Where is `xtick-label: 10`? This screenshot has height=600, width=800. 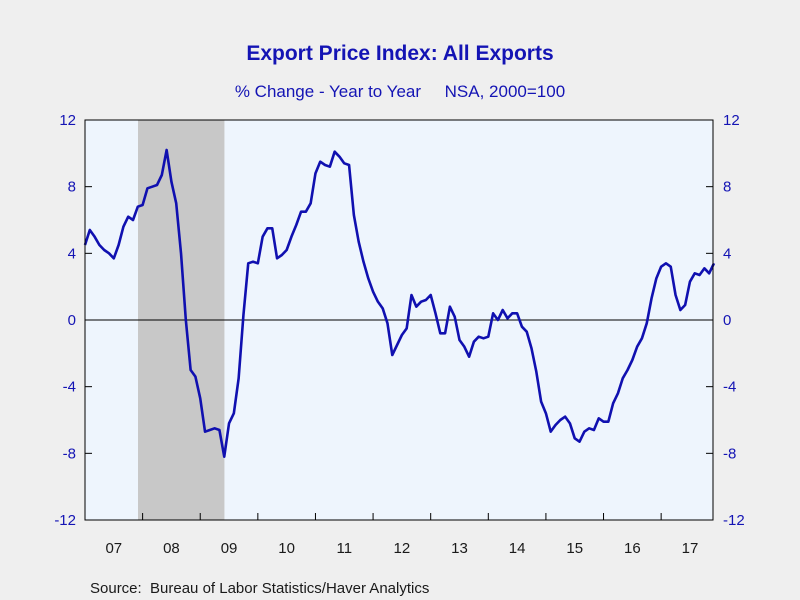
xtick-label: 10 is located at coordinates (286, 548).